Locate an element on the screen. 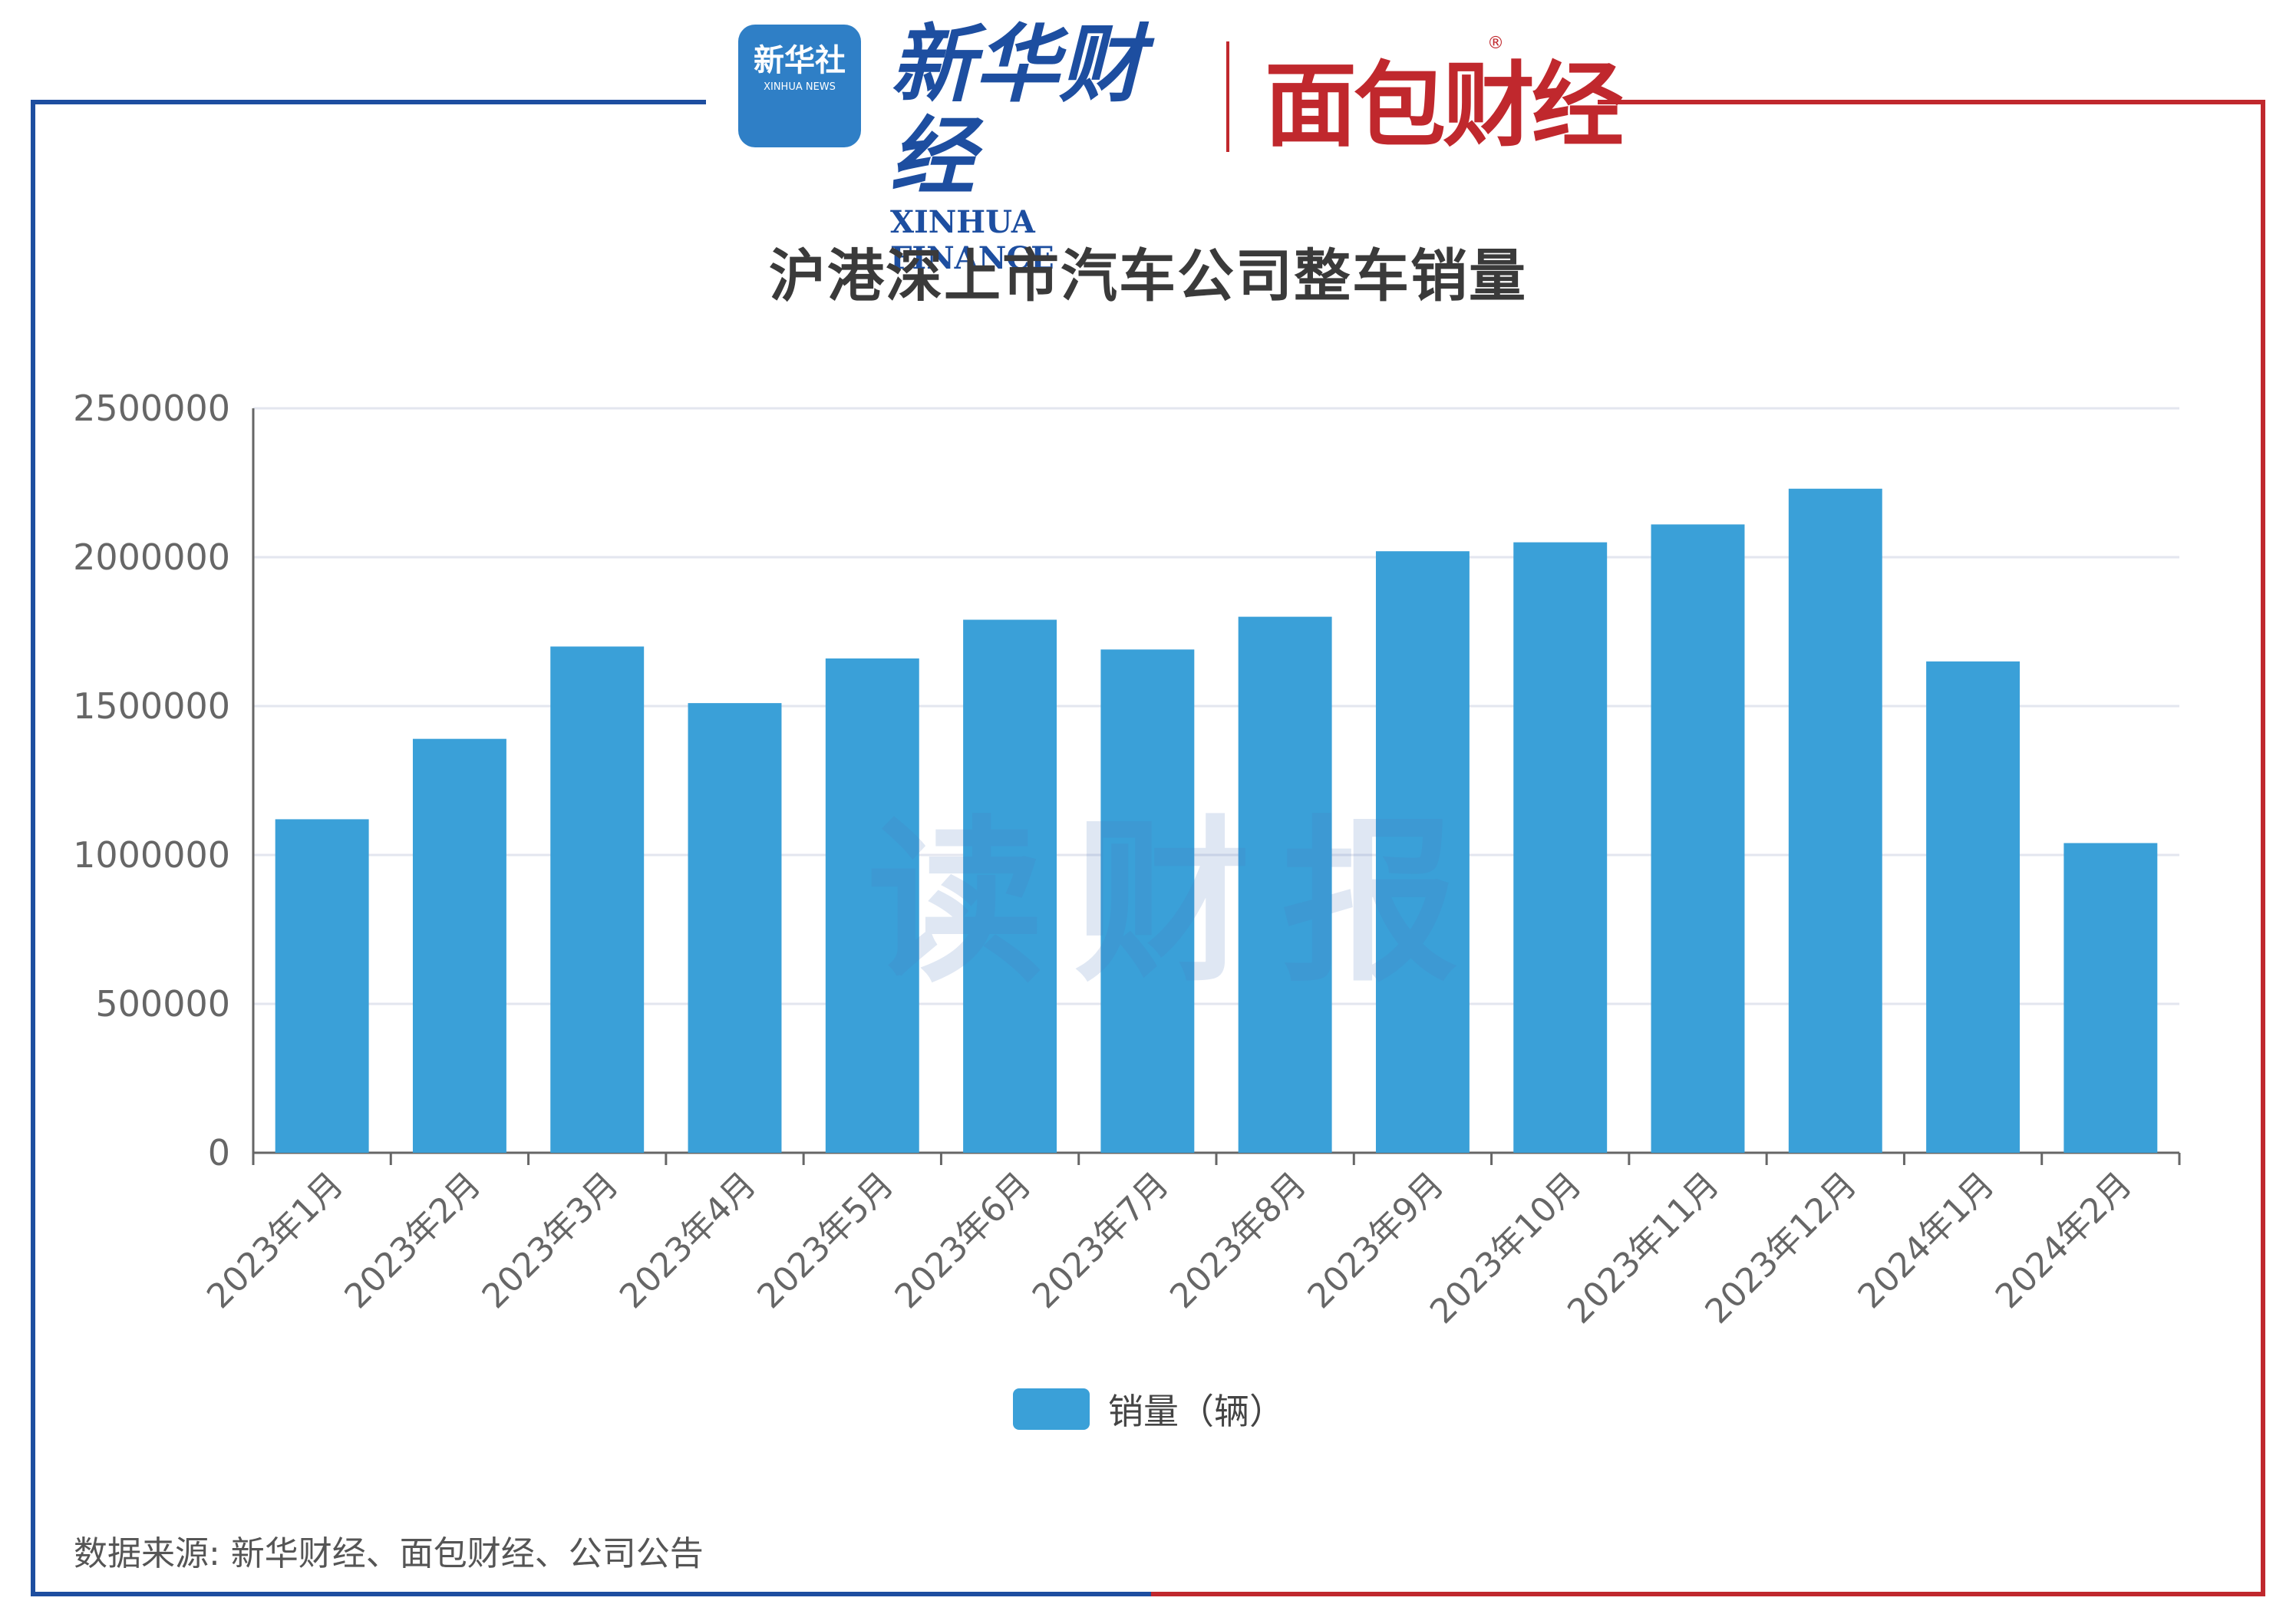  y-tick-label: 2000000 is located at coordinates (151, 557).